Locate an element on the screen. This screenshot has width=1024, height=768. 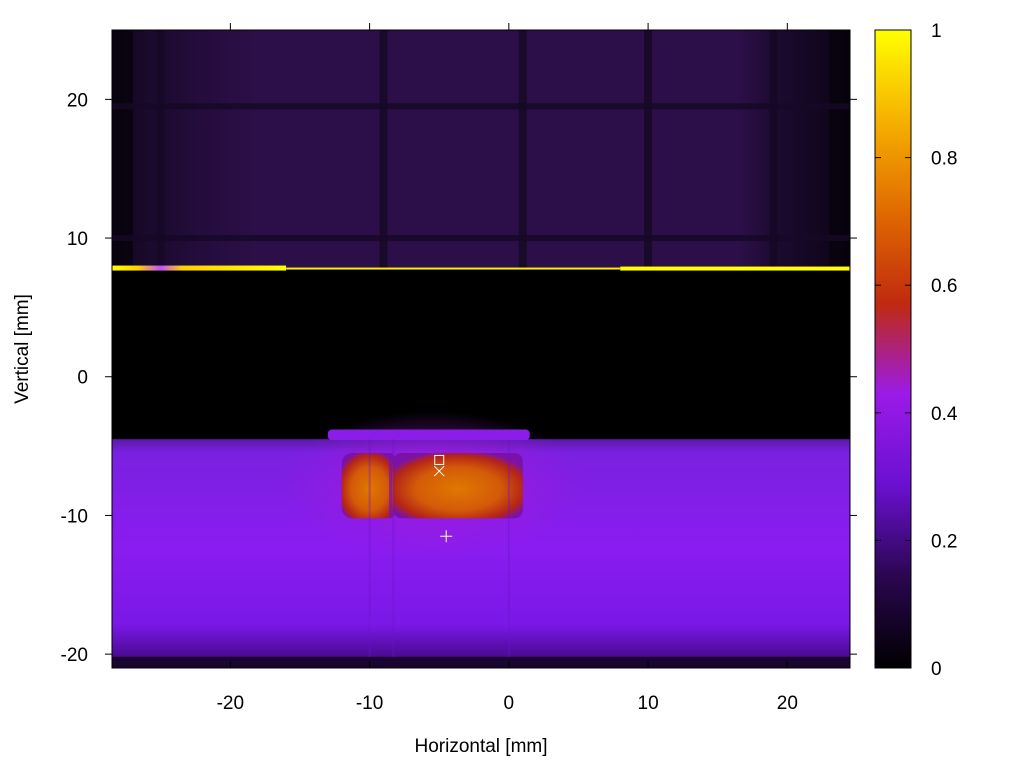
colorbar-tick-label: 0.6 is located at coordinates (944, 286).